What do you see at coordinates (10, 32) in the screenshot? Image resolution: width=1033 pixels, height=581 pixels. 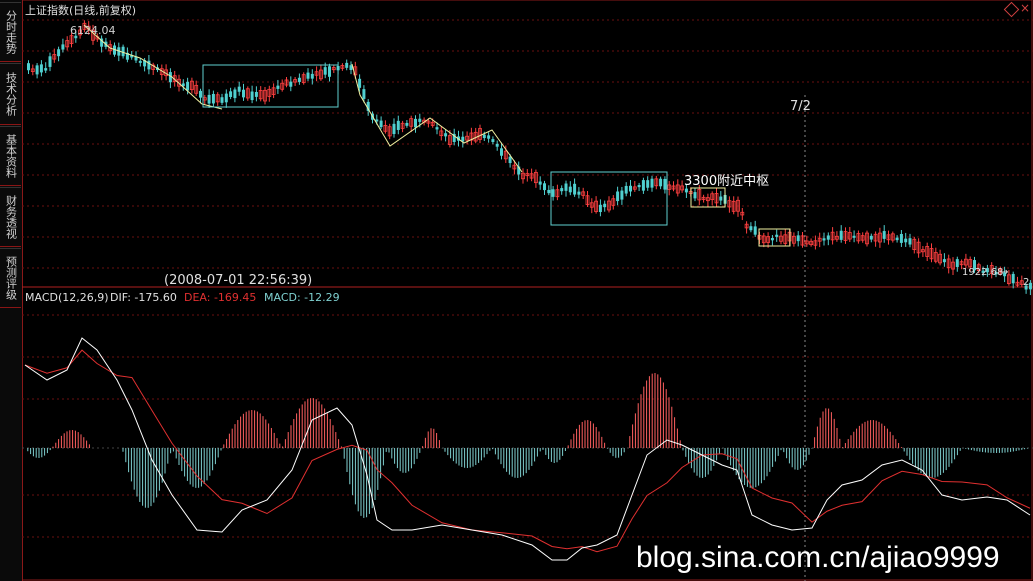 I see `sidebar-tab-intraday: 分时走势` at bounding box center [10, 32].